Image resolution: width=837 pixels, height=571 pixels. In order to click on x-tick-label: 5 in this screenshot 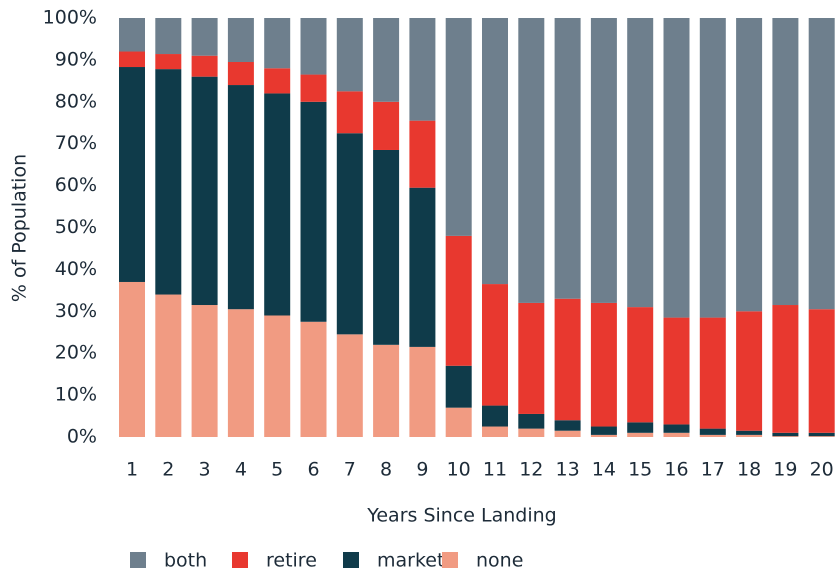, I will do `click(277, 470)`.